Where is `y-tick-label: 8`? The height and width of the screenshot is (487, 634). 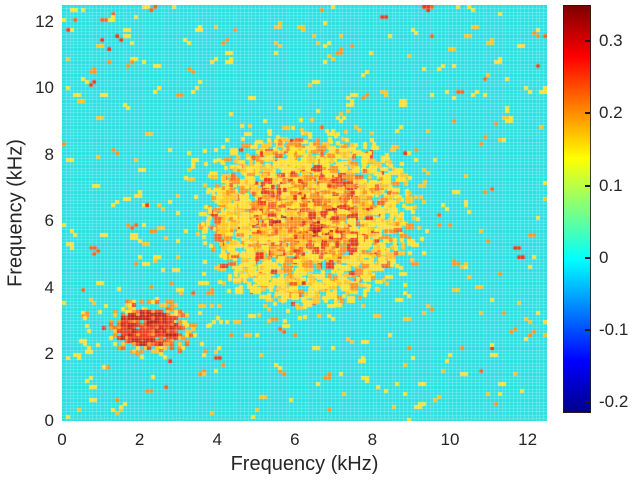
y-tick-label: 8 is located at coordinates (49, 154).